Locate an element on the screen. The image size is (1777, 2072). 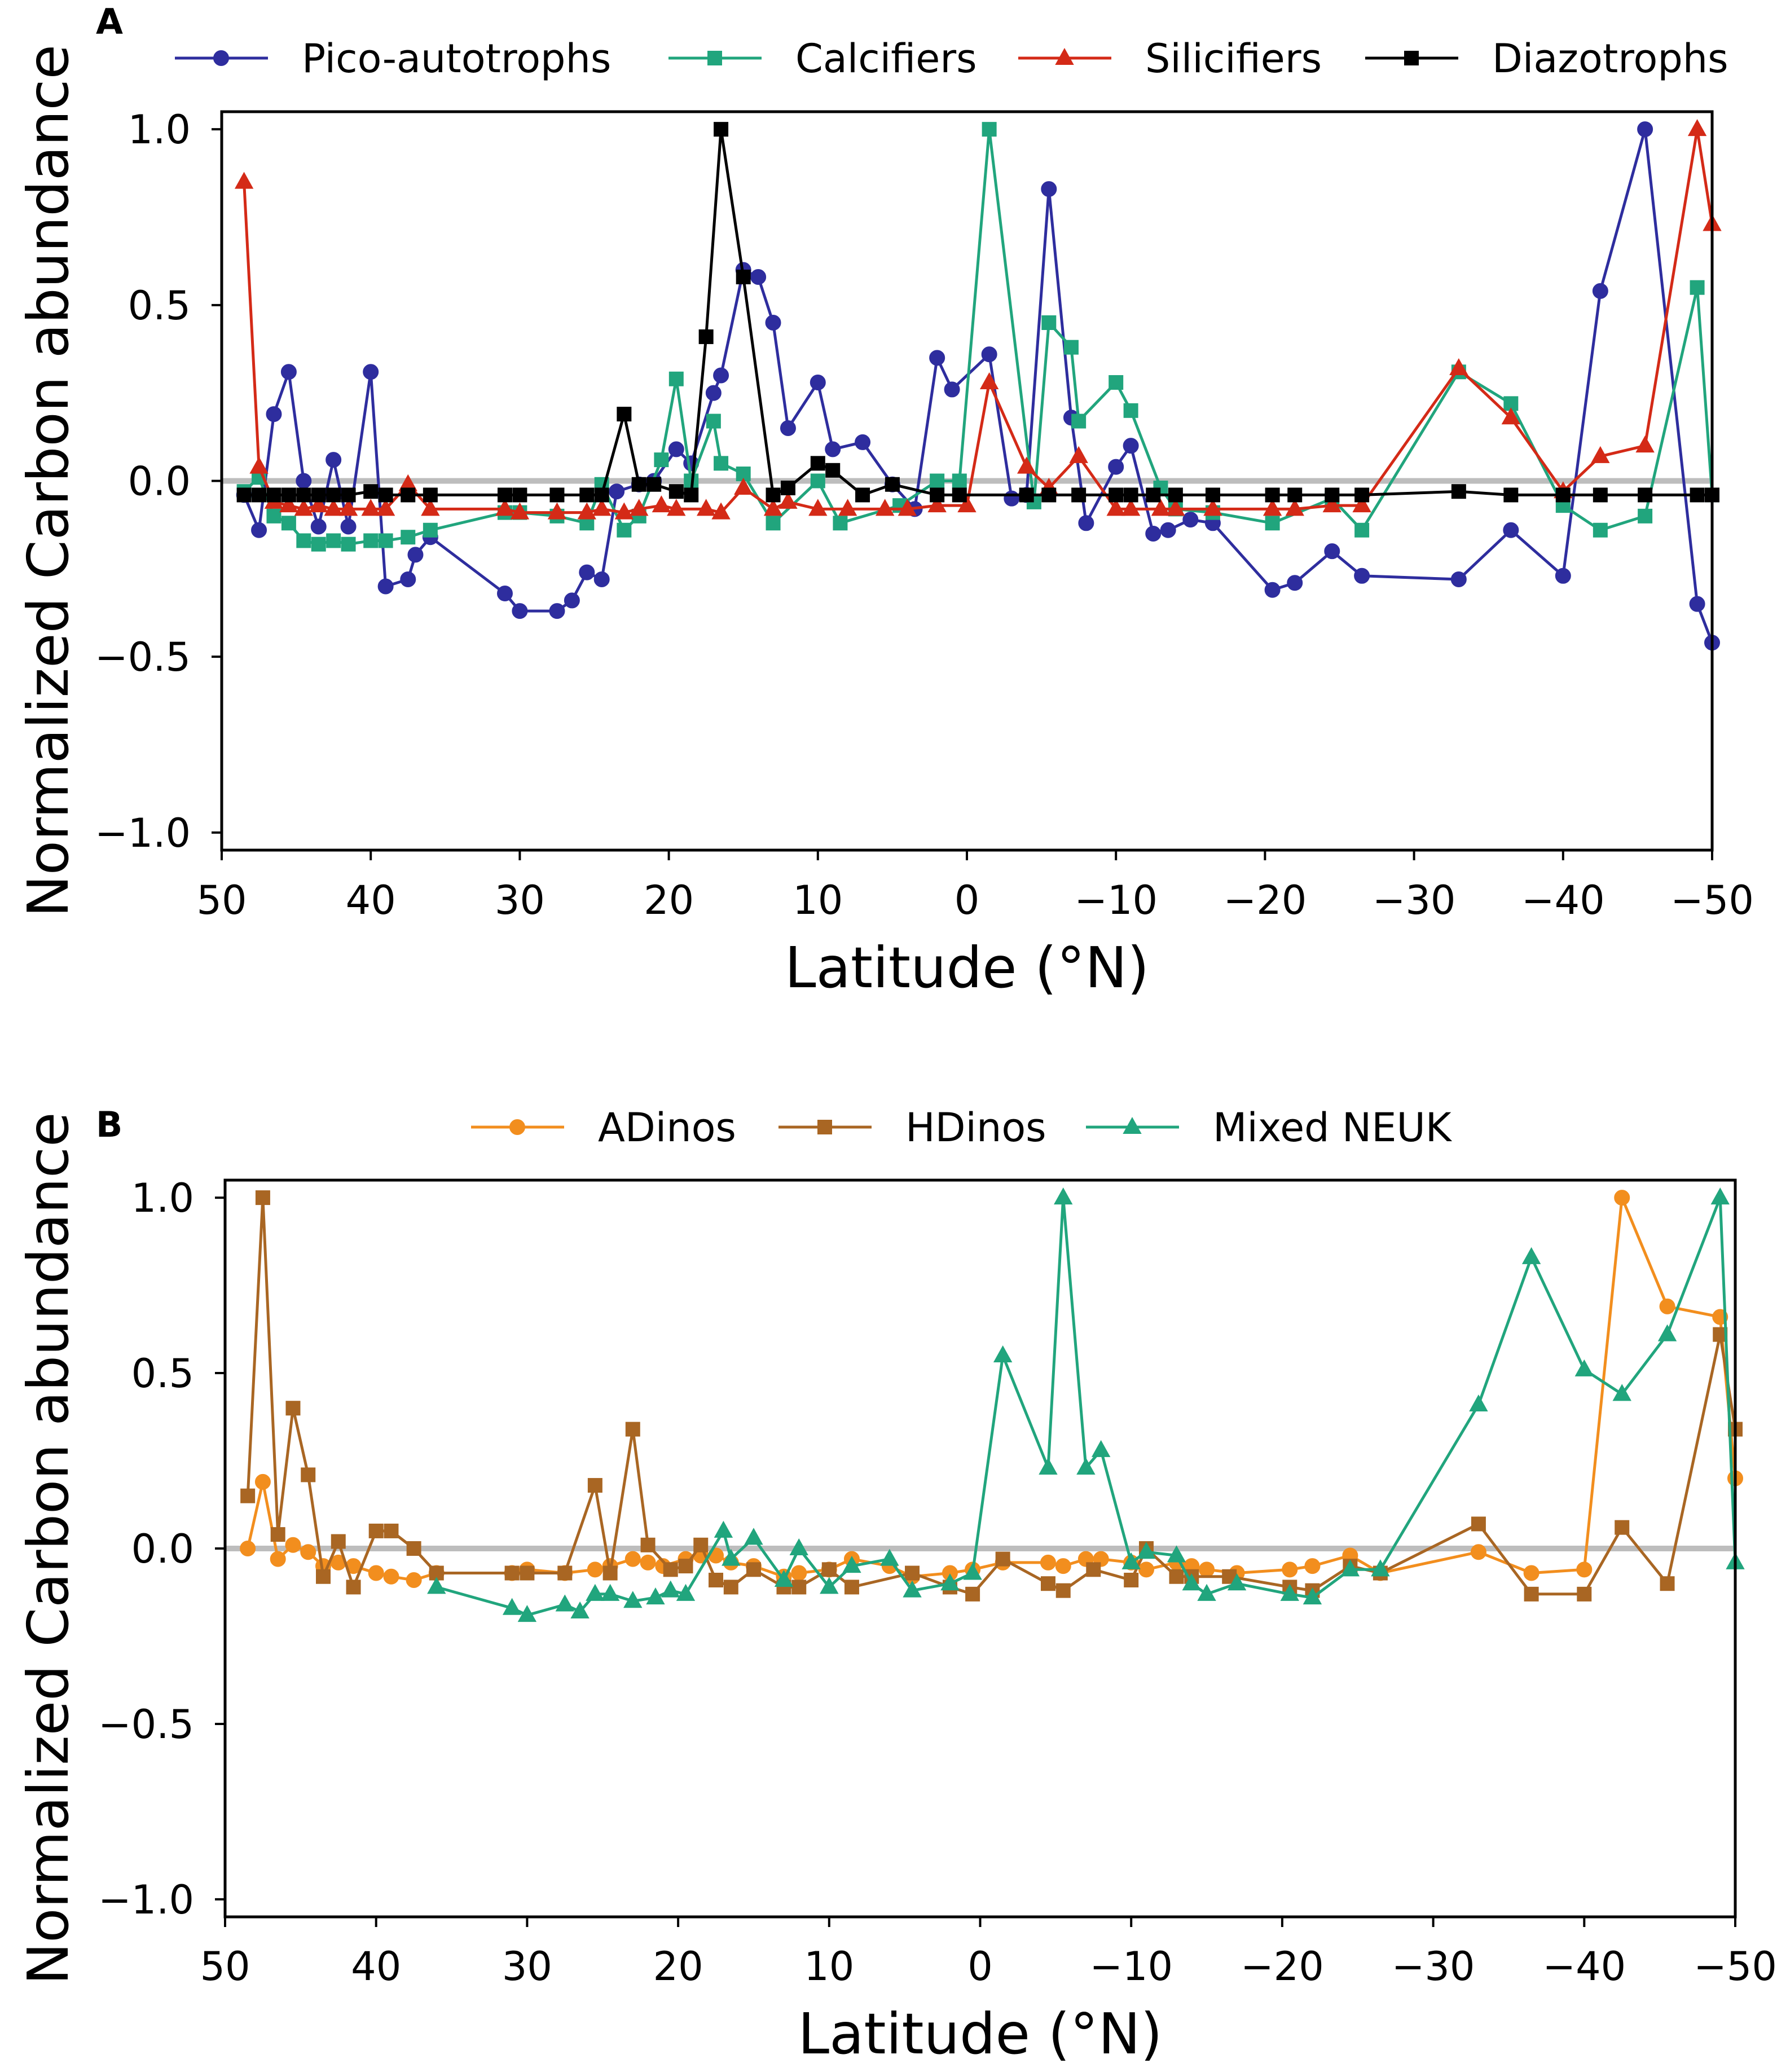
y-tick-label: −1.0 is located at coordinates (143, 833).